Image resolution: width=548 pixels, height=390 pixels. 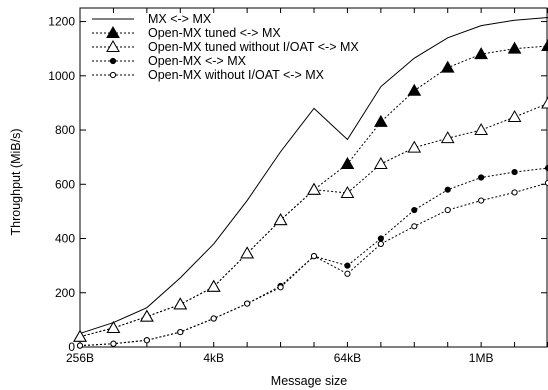 I want to click on x-axis-label: Message size, so click(x=309, y=381).